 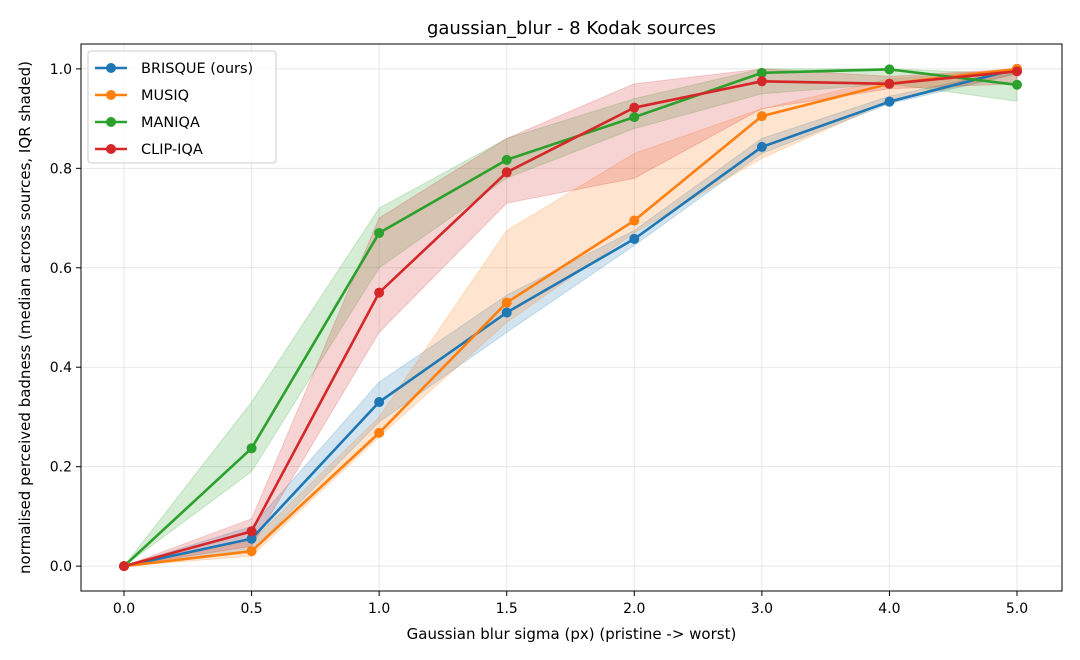 I want to click on y-tick-label: 1.0, so click(x=61, y=70).